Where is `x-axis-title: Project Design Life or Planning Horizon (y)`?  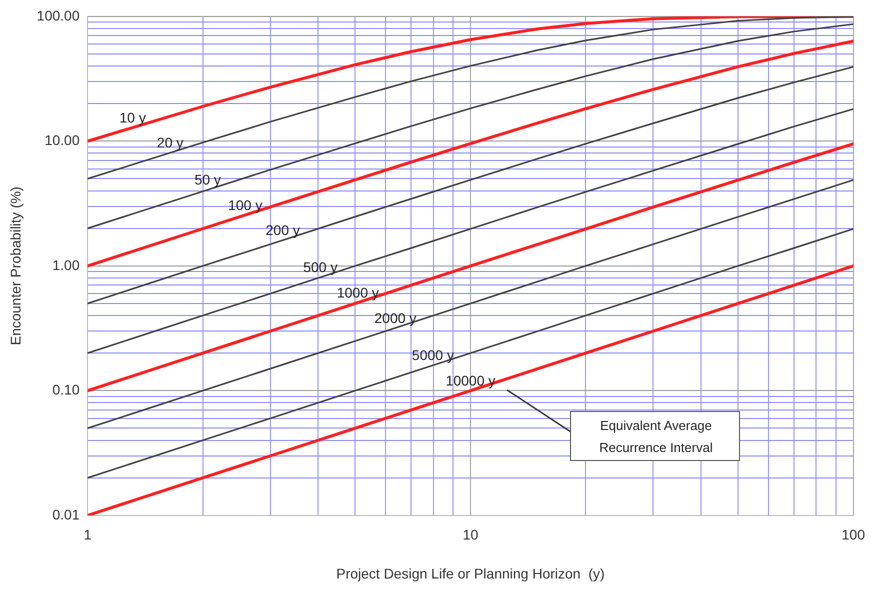 x-axis-title: Project Design Life or Planning Horizon (y) is located at coordinates (470, 573).